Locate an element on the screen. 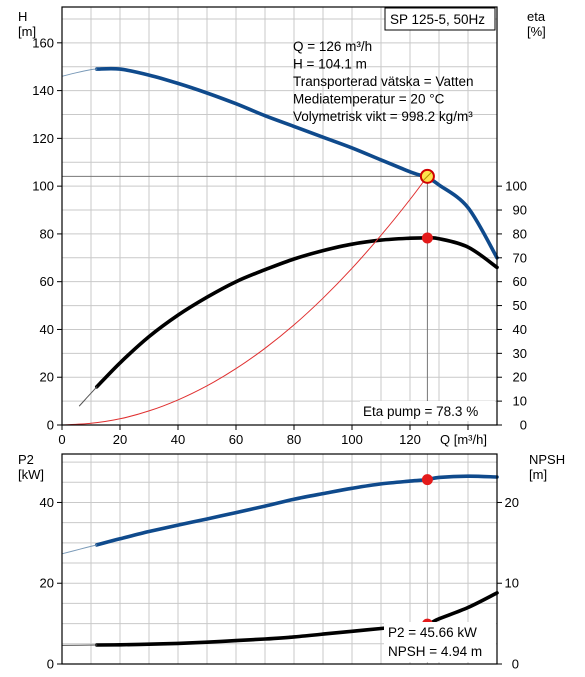  p2-npsh-annotation-line: NPSH = 4.94 m is located at coordinates (435, 651).